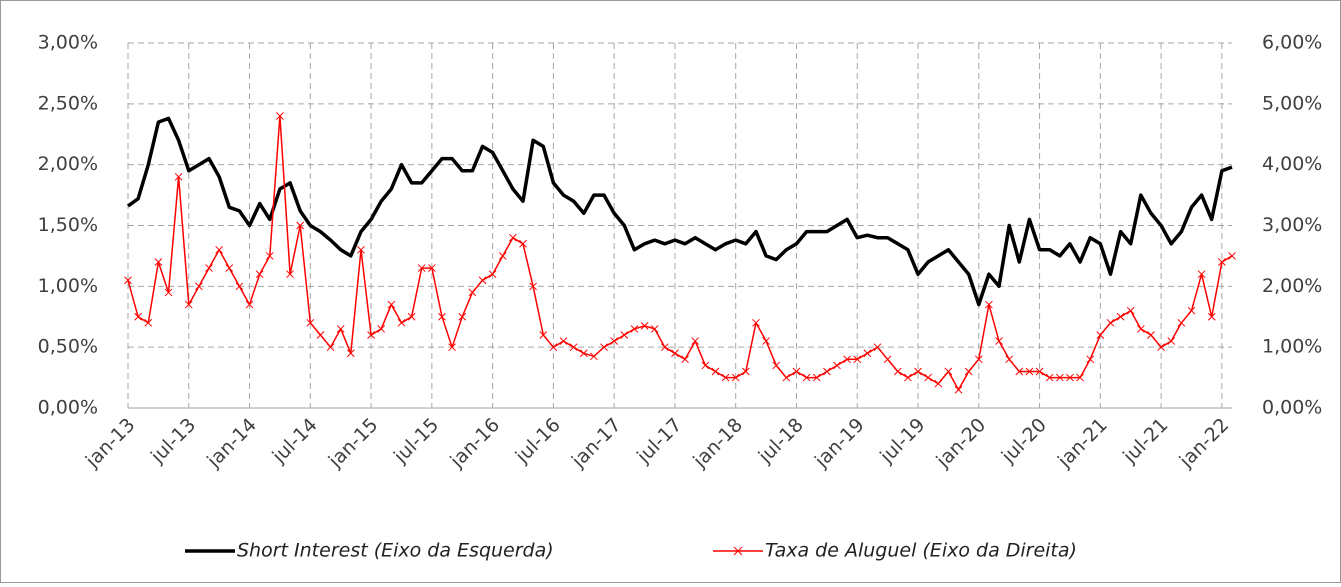  Describe the element at coordinates (738, 551) in the screenshot. I see `legend-marker` at that location.